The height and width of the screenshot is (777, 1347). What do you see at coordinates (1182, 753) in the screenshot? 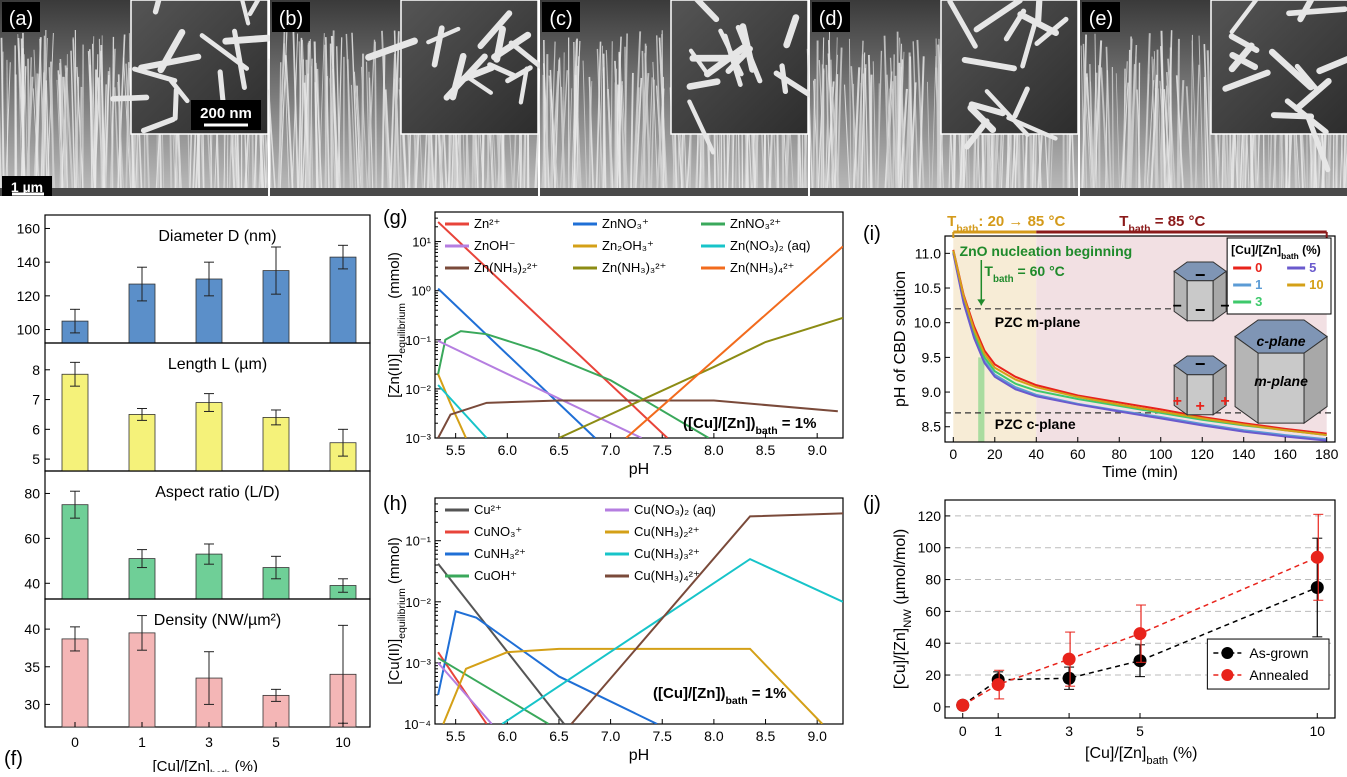
I see `xlabel-part: (%)` at bounding box center [1182, 753].